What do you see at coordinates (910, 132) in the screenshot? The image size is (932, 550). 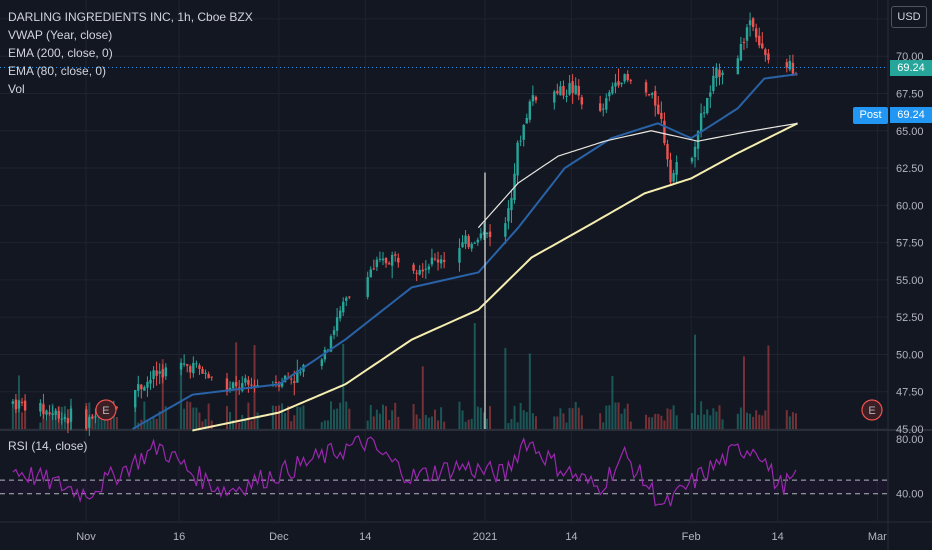 I see `price-tick-label: 65.00` at bounding box center [910, 132].